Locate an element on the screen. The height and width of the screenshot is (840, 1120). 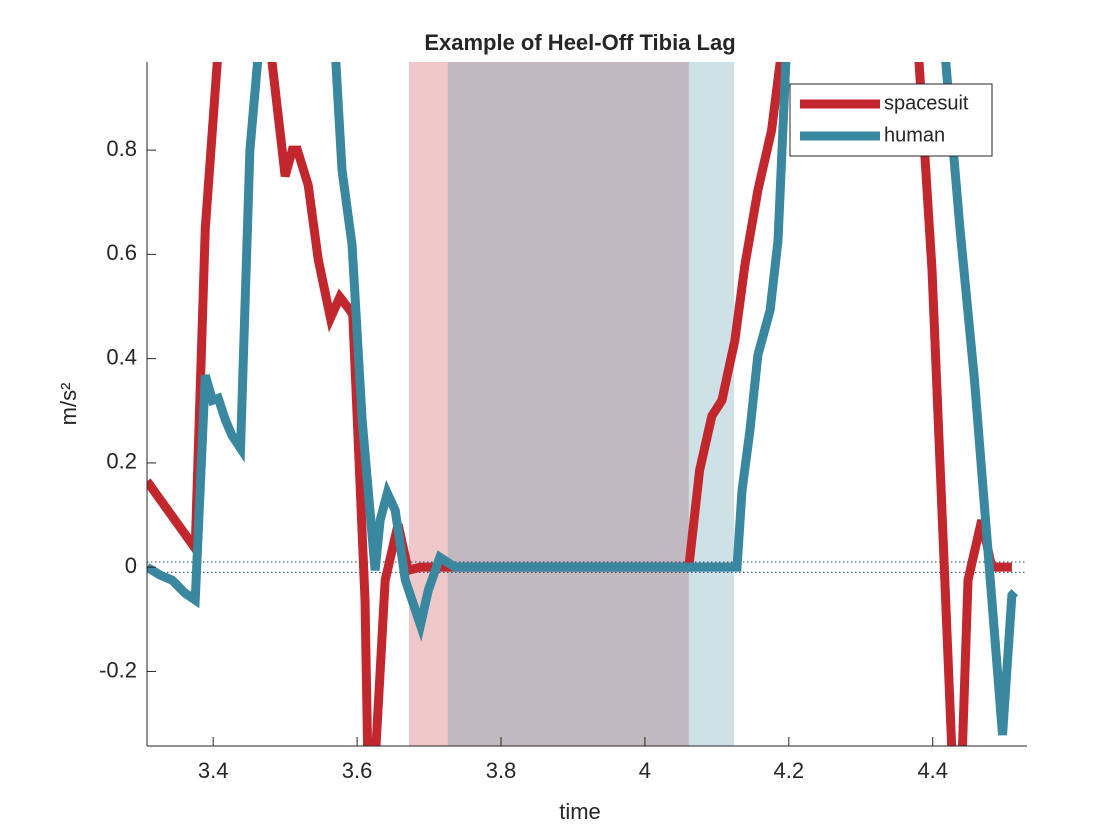
y-tick-label: 0.4 is located at coordinates (121, 356).